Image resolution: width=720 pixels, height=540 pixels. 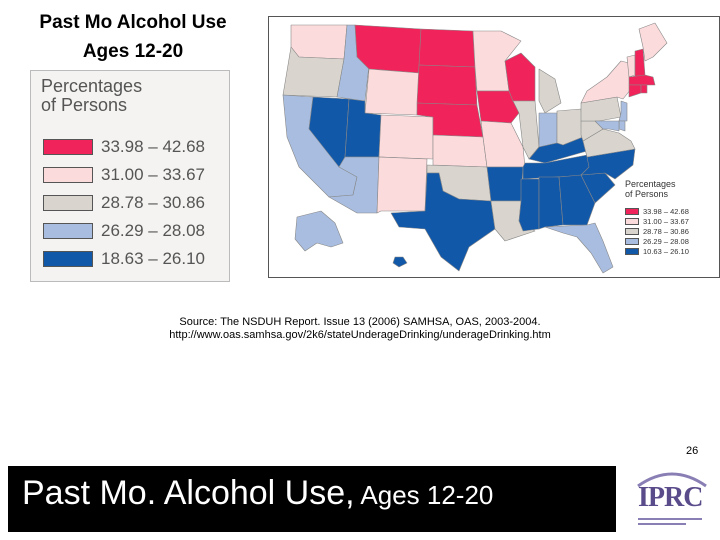 I want to click on map-legend-title-line-2: of Persons, so click(x=647, y=194).